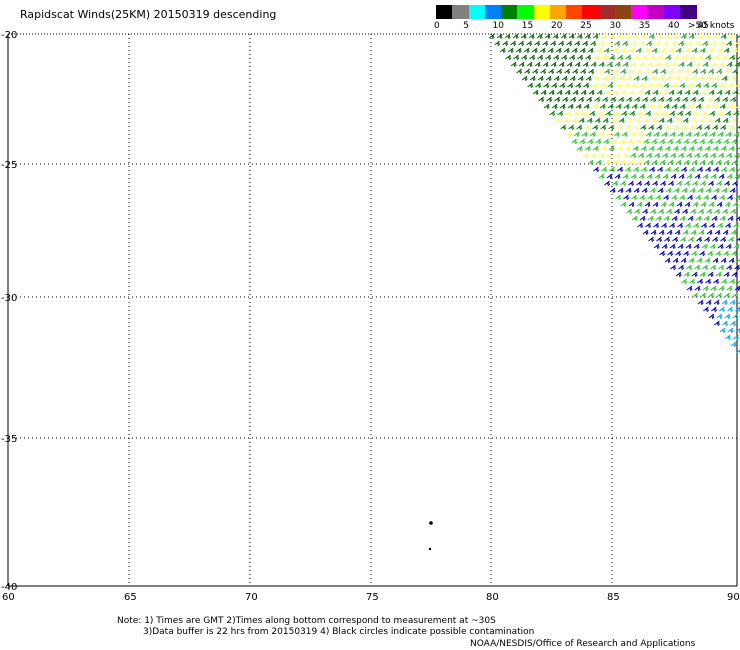 Image resolution: width=740 pixels, height=650 pixels. What do you see at coordinates (703, 26) in the screenshot?
I see `legend-tick-label: 45` at bounding box center [703, 26].